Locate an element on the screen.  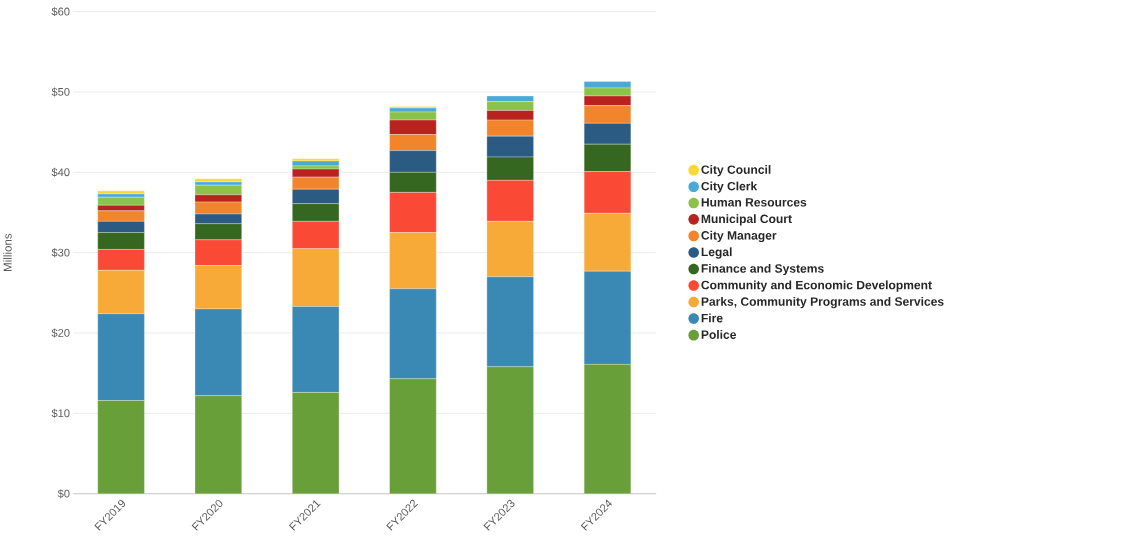
y-tick-label: $10 is located at coordinates (60, 414).